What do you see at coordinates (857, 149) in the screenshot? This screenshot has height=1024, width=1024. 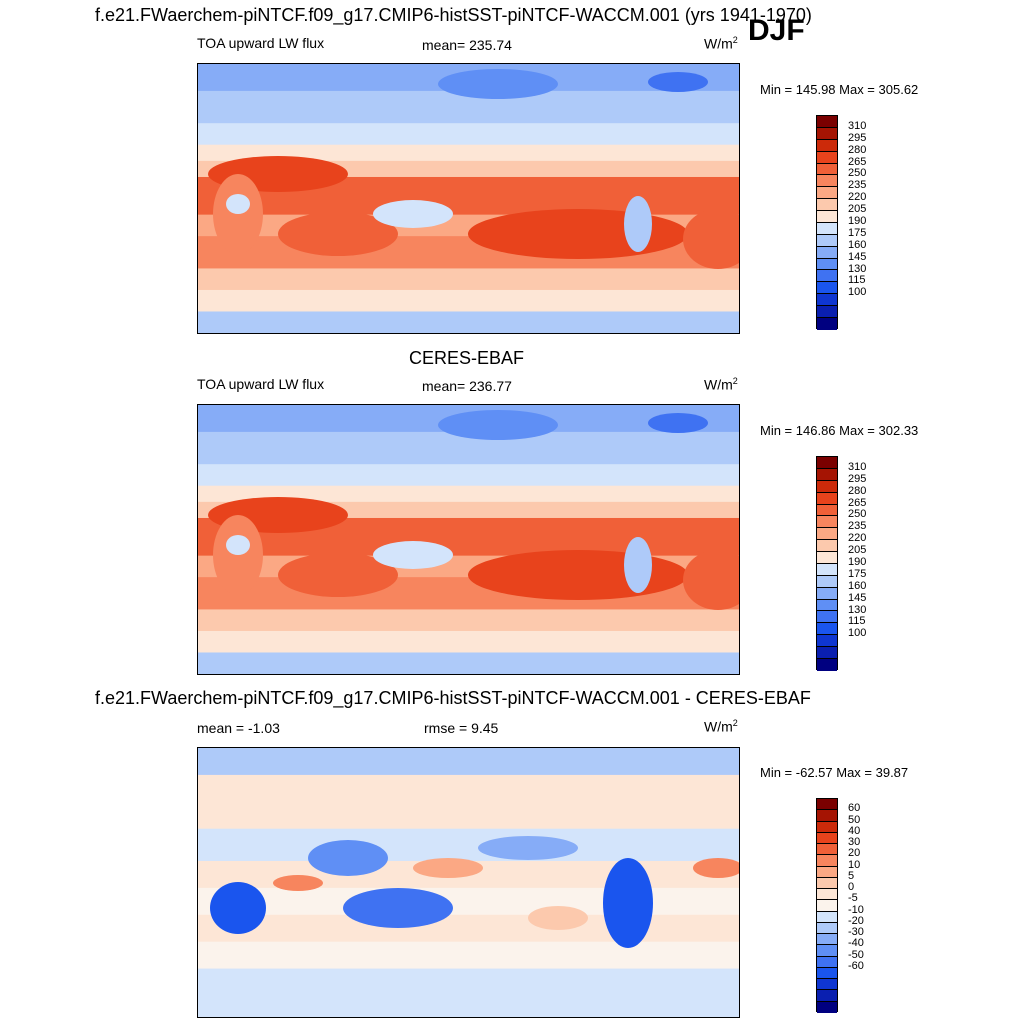 I see `colorbar-tick-label: 280` at bounding box center [857, 149].